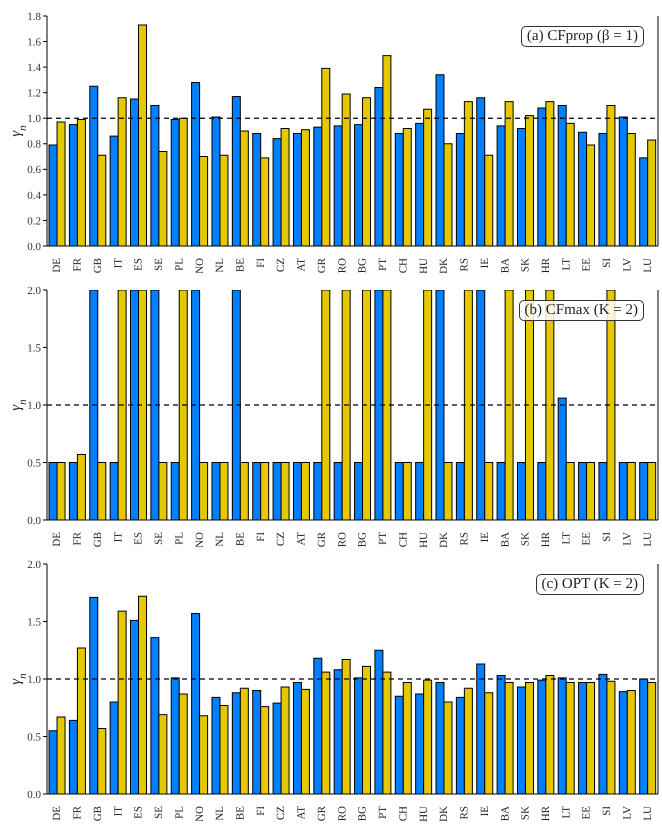 The width and height of the screenshot is (662, 834). What do you see at coordinates (34, 94) in the screenshot?
I see `y-tick-label: 1.2` at bounding box center [34, 94].